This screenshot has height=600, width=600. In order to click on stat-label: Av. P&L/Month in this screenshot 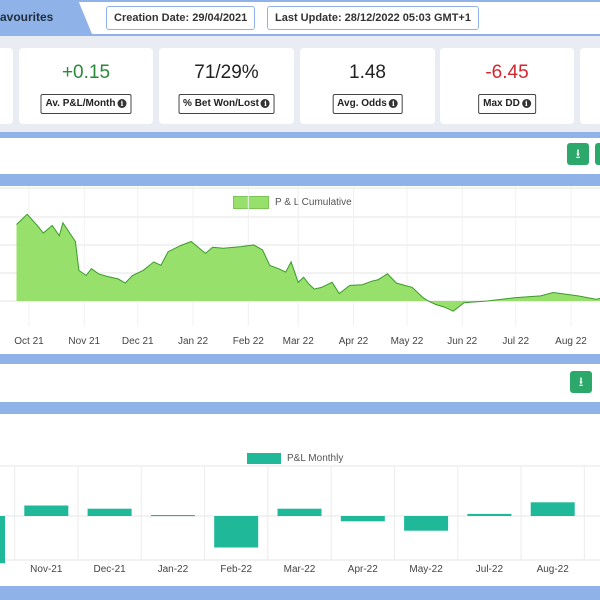, I will do `click(80, 103)`.